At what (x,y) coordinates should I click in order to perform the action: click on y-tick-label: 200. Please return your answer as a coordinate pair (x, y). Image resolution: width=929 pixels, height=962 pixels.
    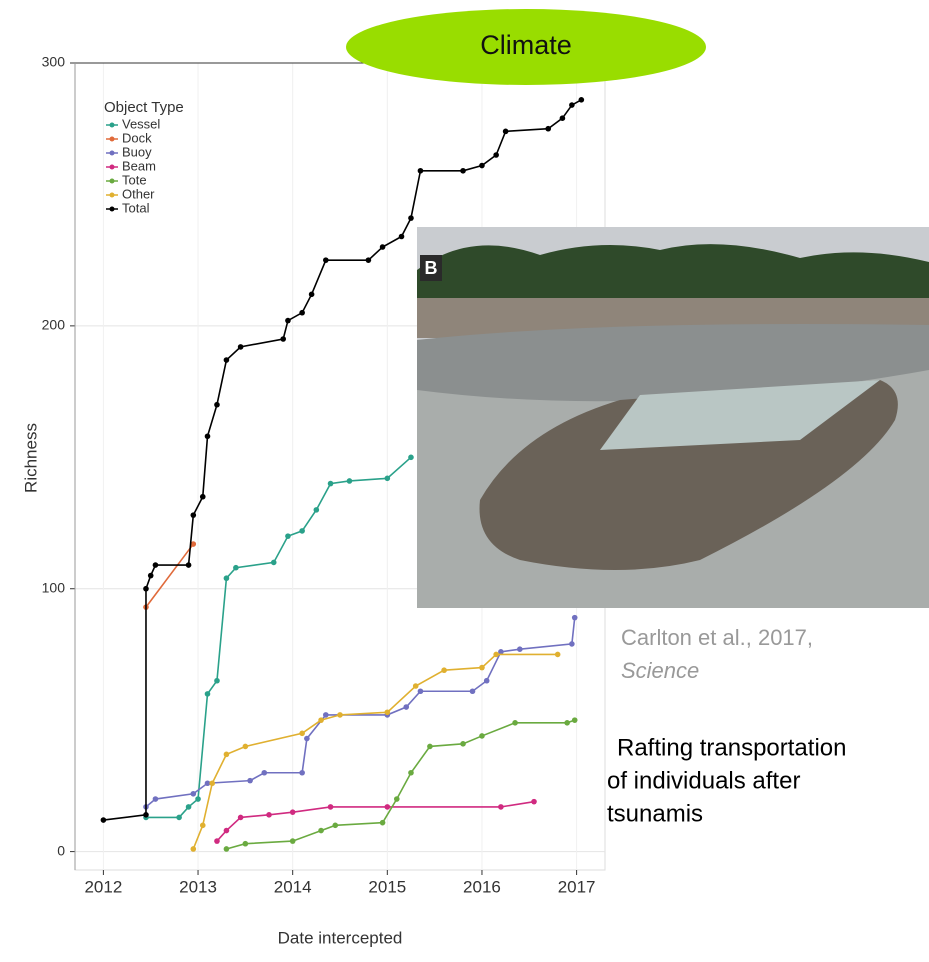
    Looking at the image, I should click on (54, 325).